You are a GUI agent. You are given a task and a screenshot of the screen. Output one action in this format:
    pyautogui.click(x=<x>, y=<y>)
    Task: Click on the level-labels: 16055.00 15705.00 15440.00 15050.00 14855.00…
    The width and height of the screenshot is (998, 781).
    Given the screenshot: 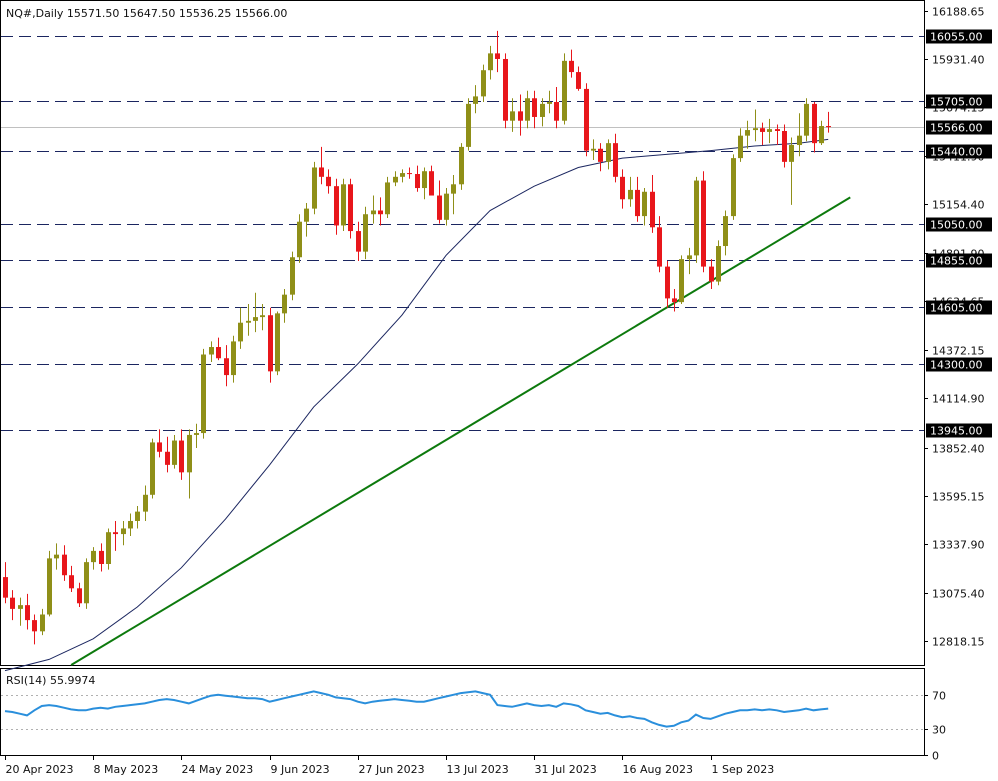 What is the action you would take?
    pyautogui.click(x=959, y=233)
    